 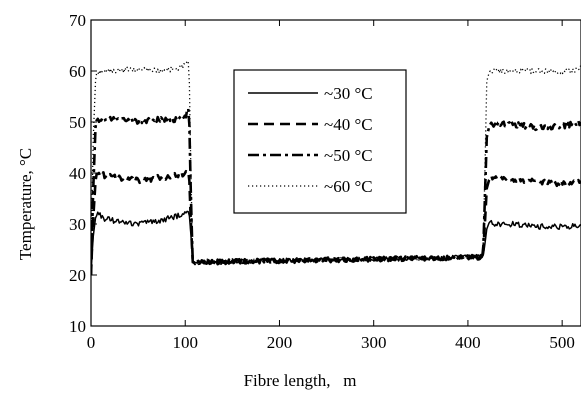 What do you see at coordinates (77, 122) in the screenshot?
I see `y-tick-label: 50` at bounding box center [77, 122].